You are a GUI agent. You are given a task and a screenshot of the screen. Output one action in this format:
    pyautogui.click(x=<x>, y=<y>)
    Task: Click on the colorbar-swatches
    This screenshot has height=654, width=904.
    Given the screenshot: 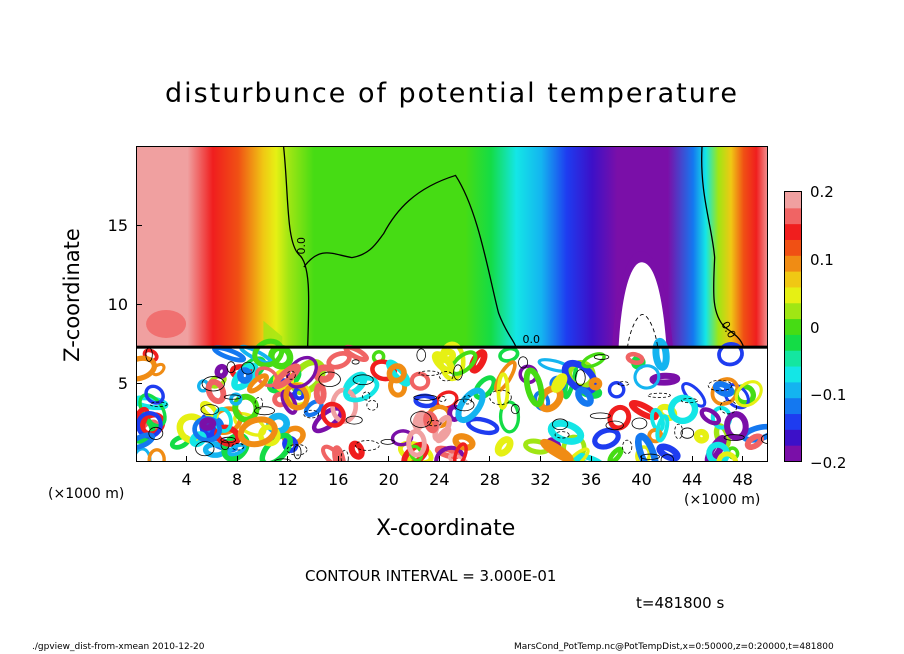 What is the action you would take?
    pyautogui.click(x=793, y=327)
    